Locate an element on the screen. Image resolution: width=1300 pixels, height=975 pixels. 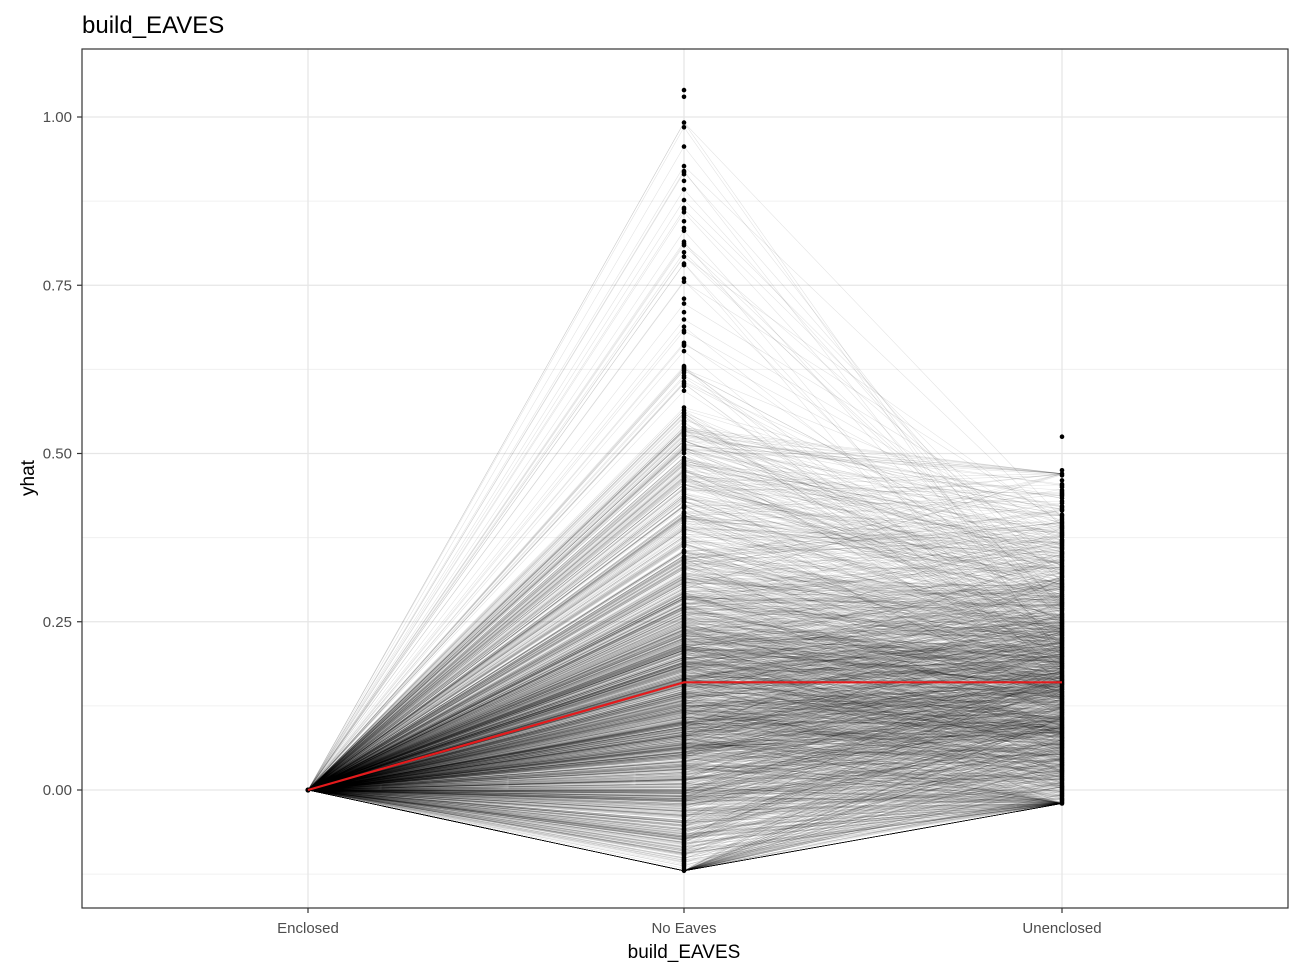
average-line is located at coordinates (684, 736).